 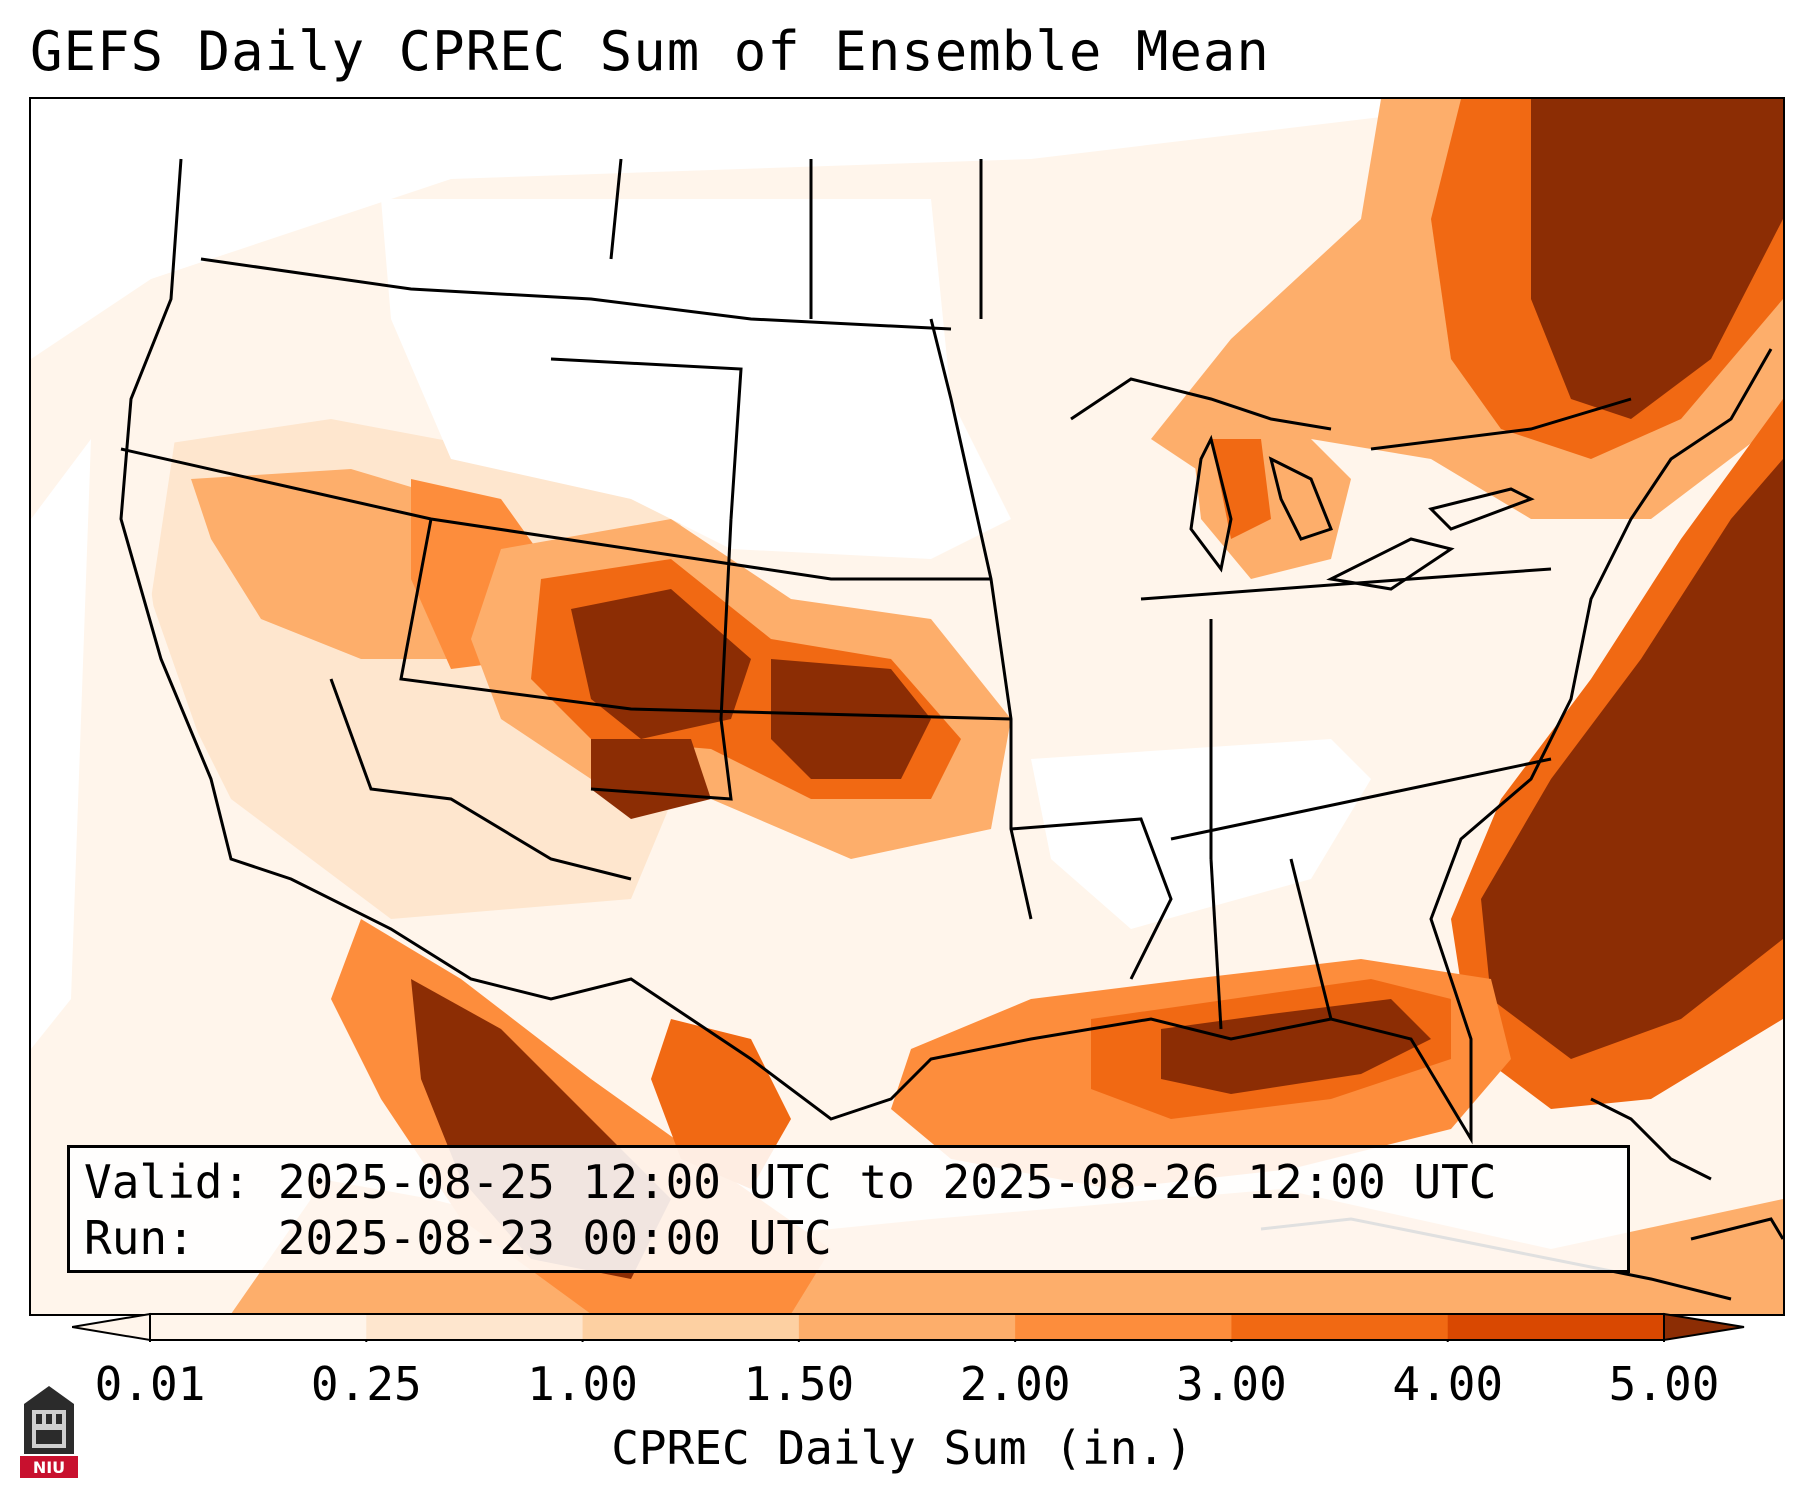 What do you see at coordinates (150, 1384) in the screenshot?
I see `colorbar-tick-label: 0.01` at bounding box center [150, 1384].